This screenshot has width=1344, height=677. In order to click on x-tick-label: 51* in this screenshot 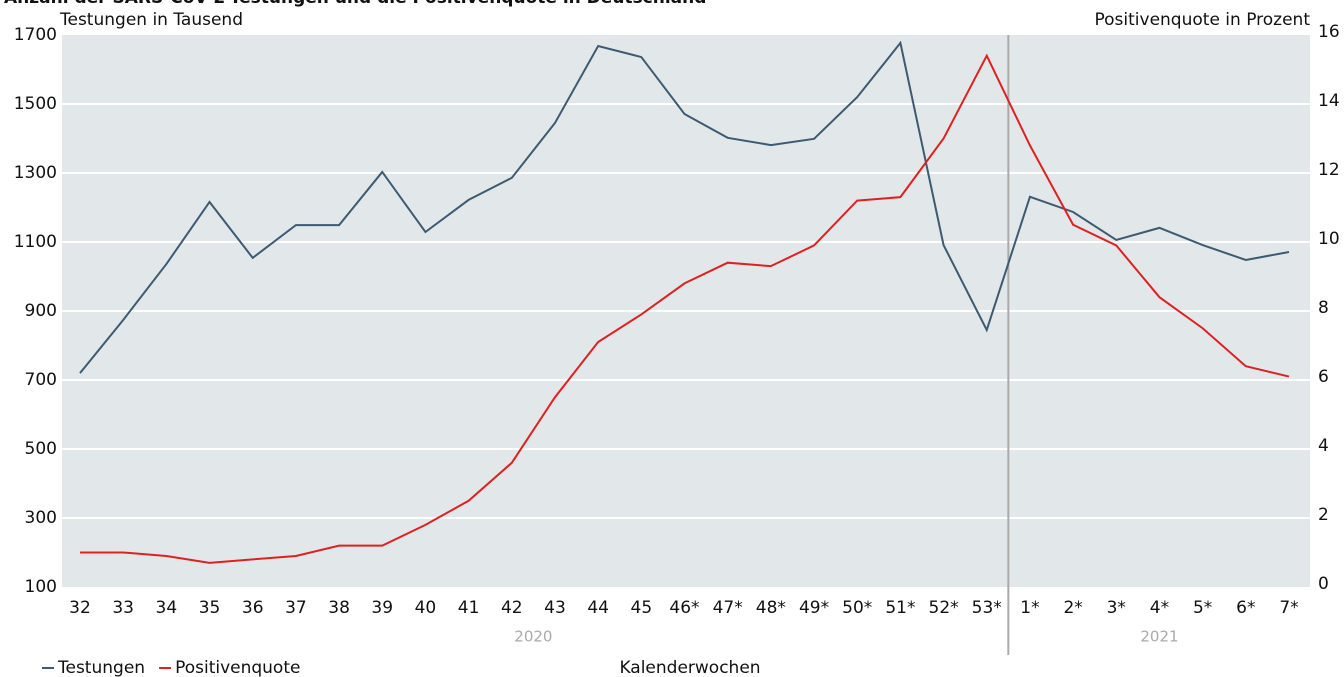, I will do `click(900, 608)`.